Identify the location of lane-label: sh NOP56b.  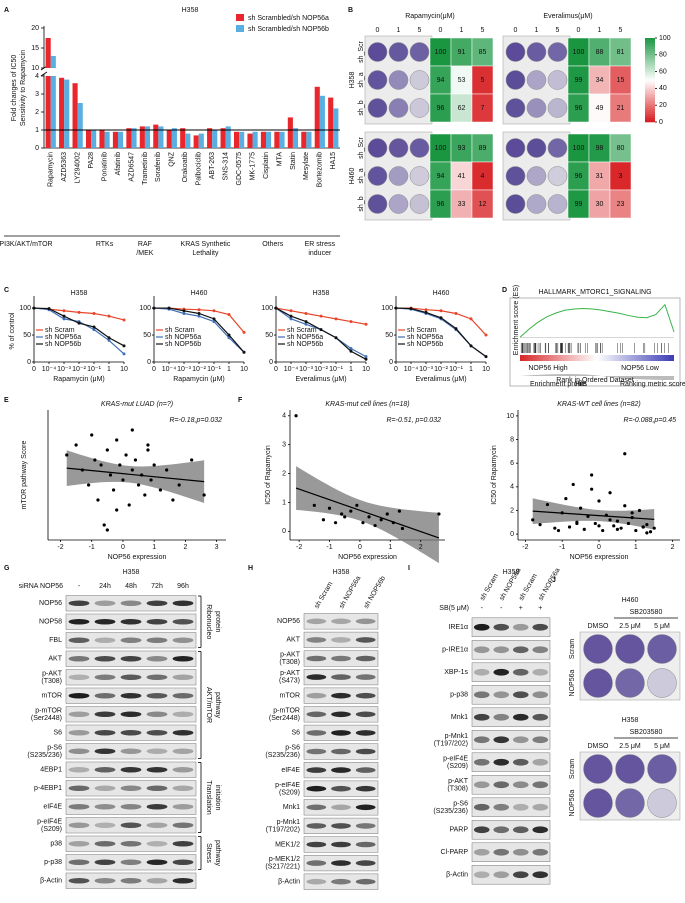
(375, 592).